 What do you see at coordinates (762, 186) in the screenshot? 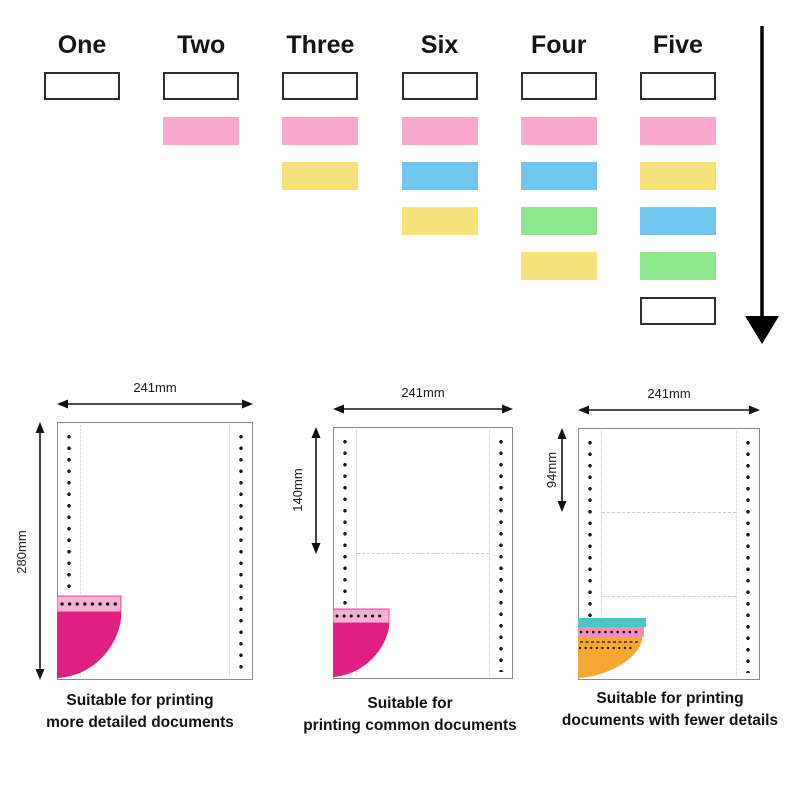
I see `down-arrow-icon` at bounding box center [762, 186].